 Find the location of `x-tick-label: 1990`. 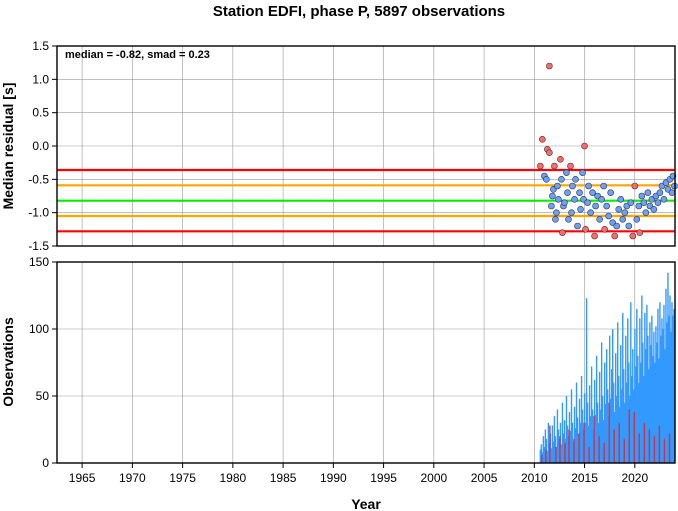

x-tick-label: 1990 is located at coordinates (333, 478).